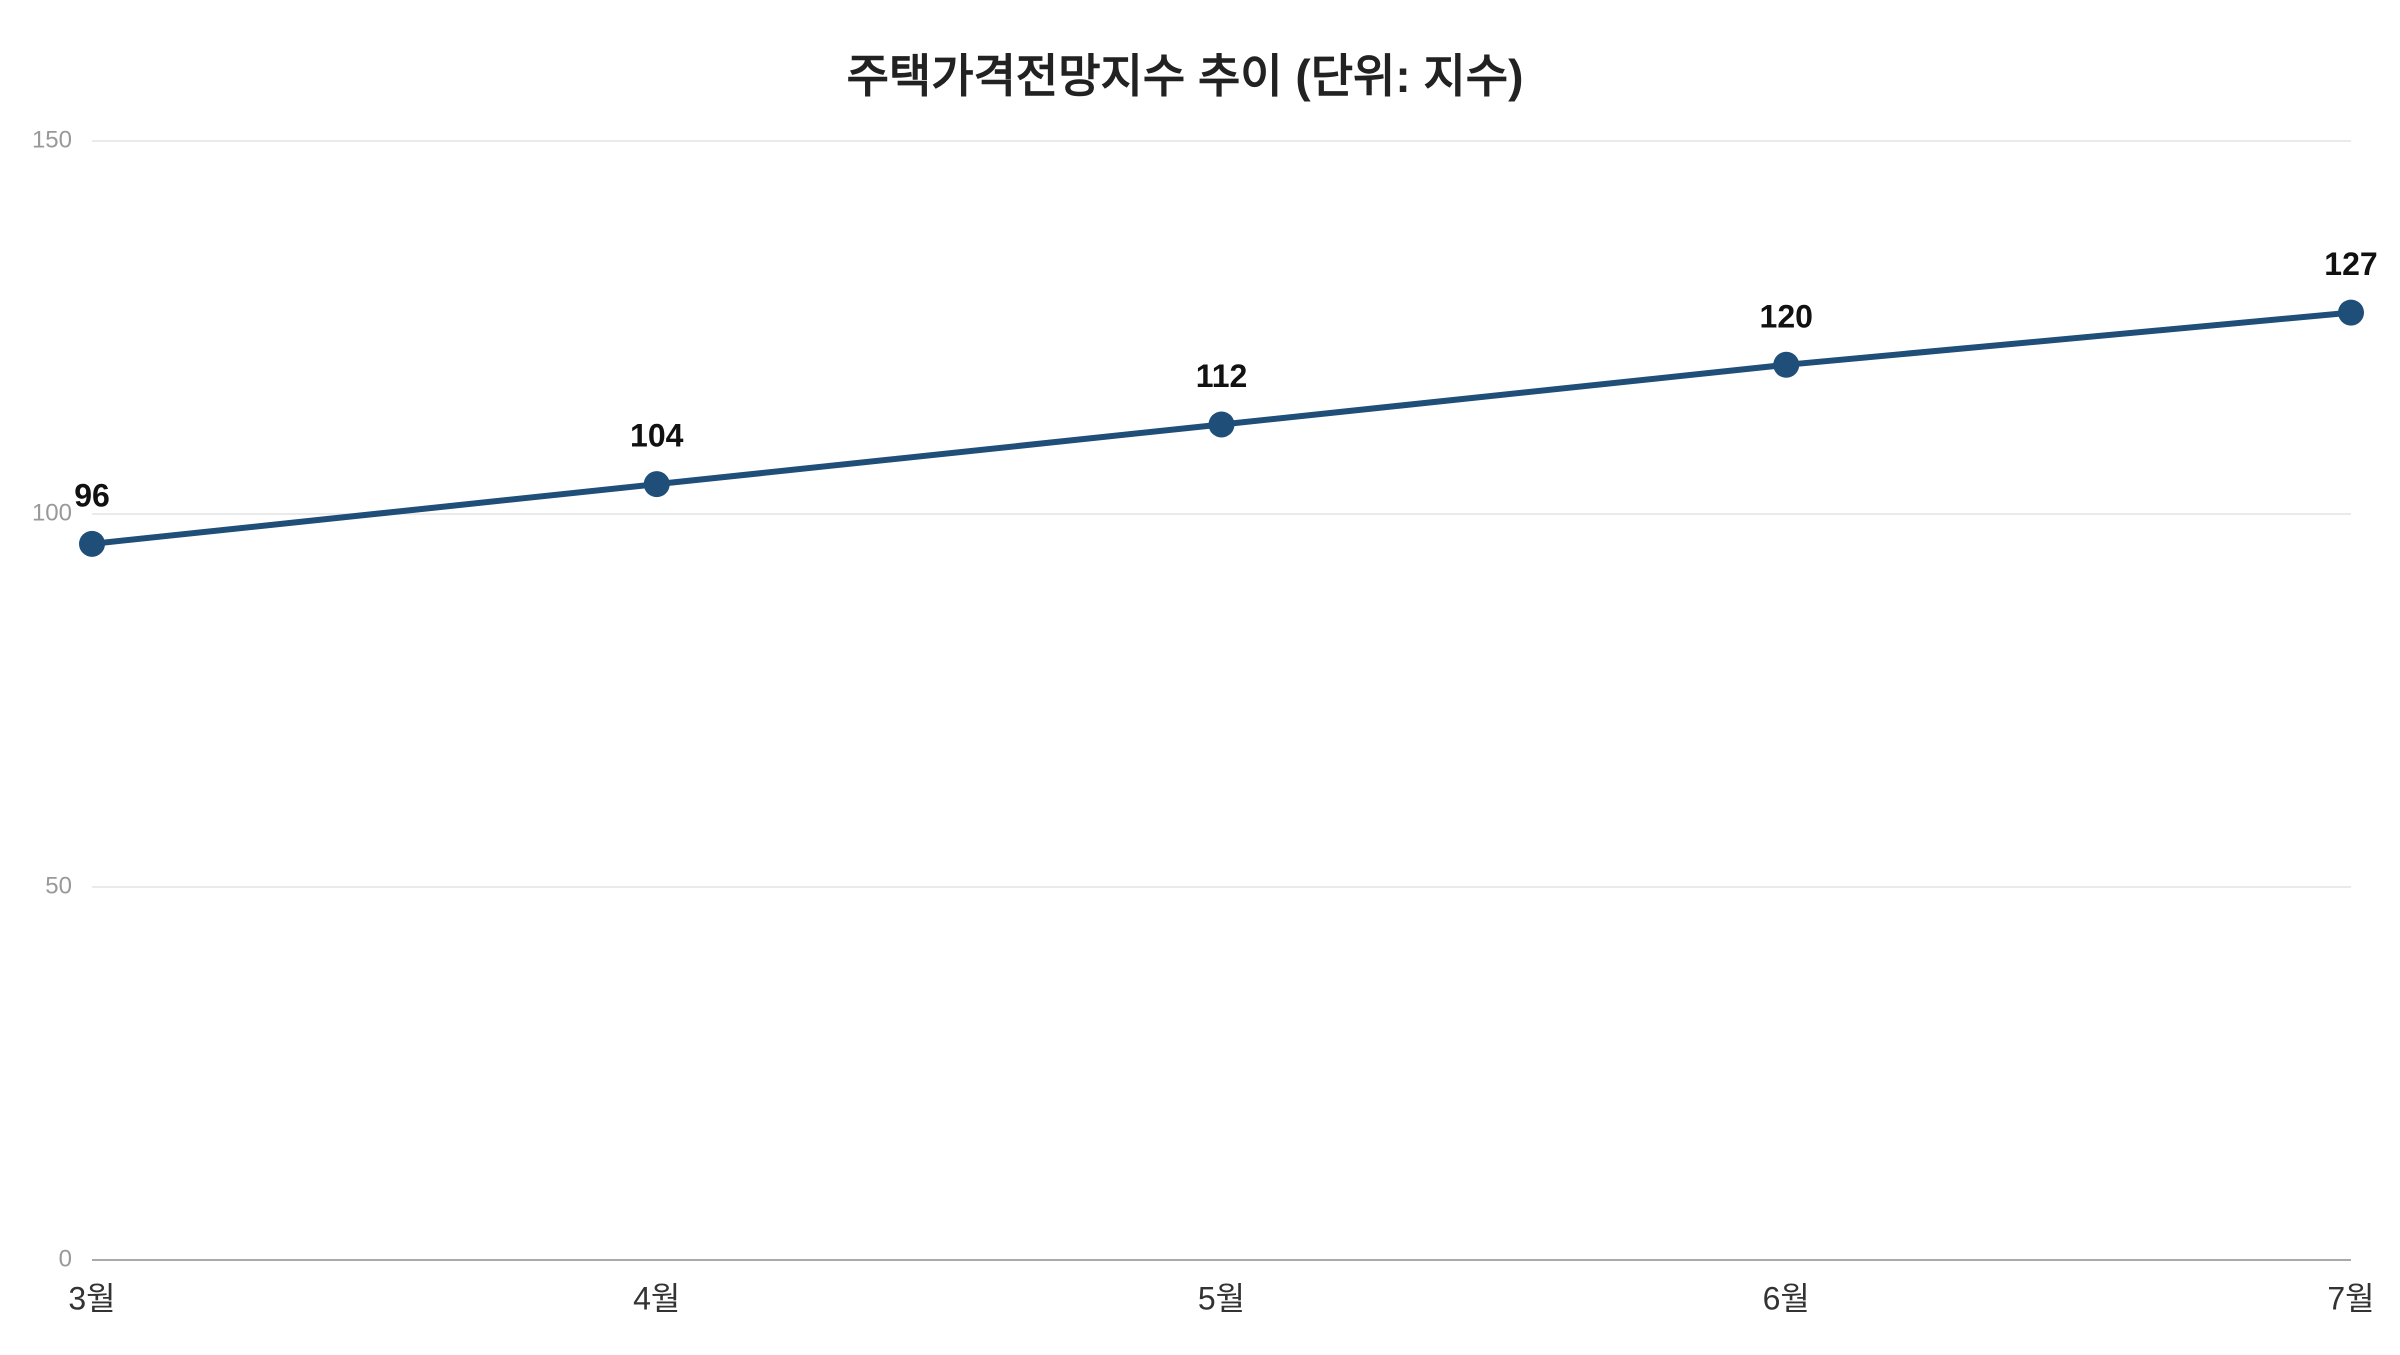 This screenshot has height=1355, width=2400. What do you see at coordinates (52, 139) in the screenshot?
I see `y-tick-label: 150` at bounding box center [52, 139].